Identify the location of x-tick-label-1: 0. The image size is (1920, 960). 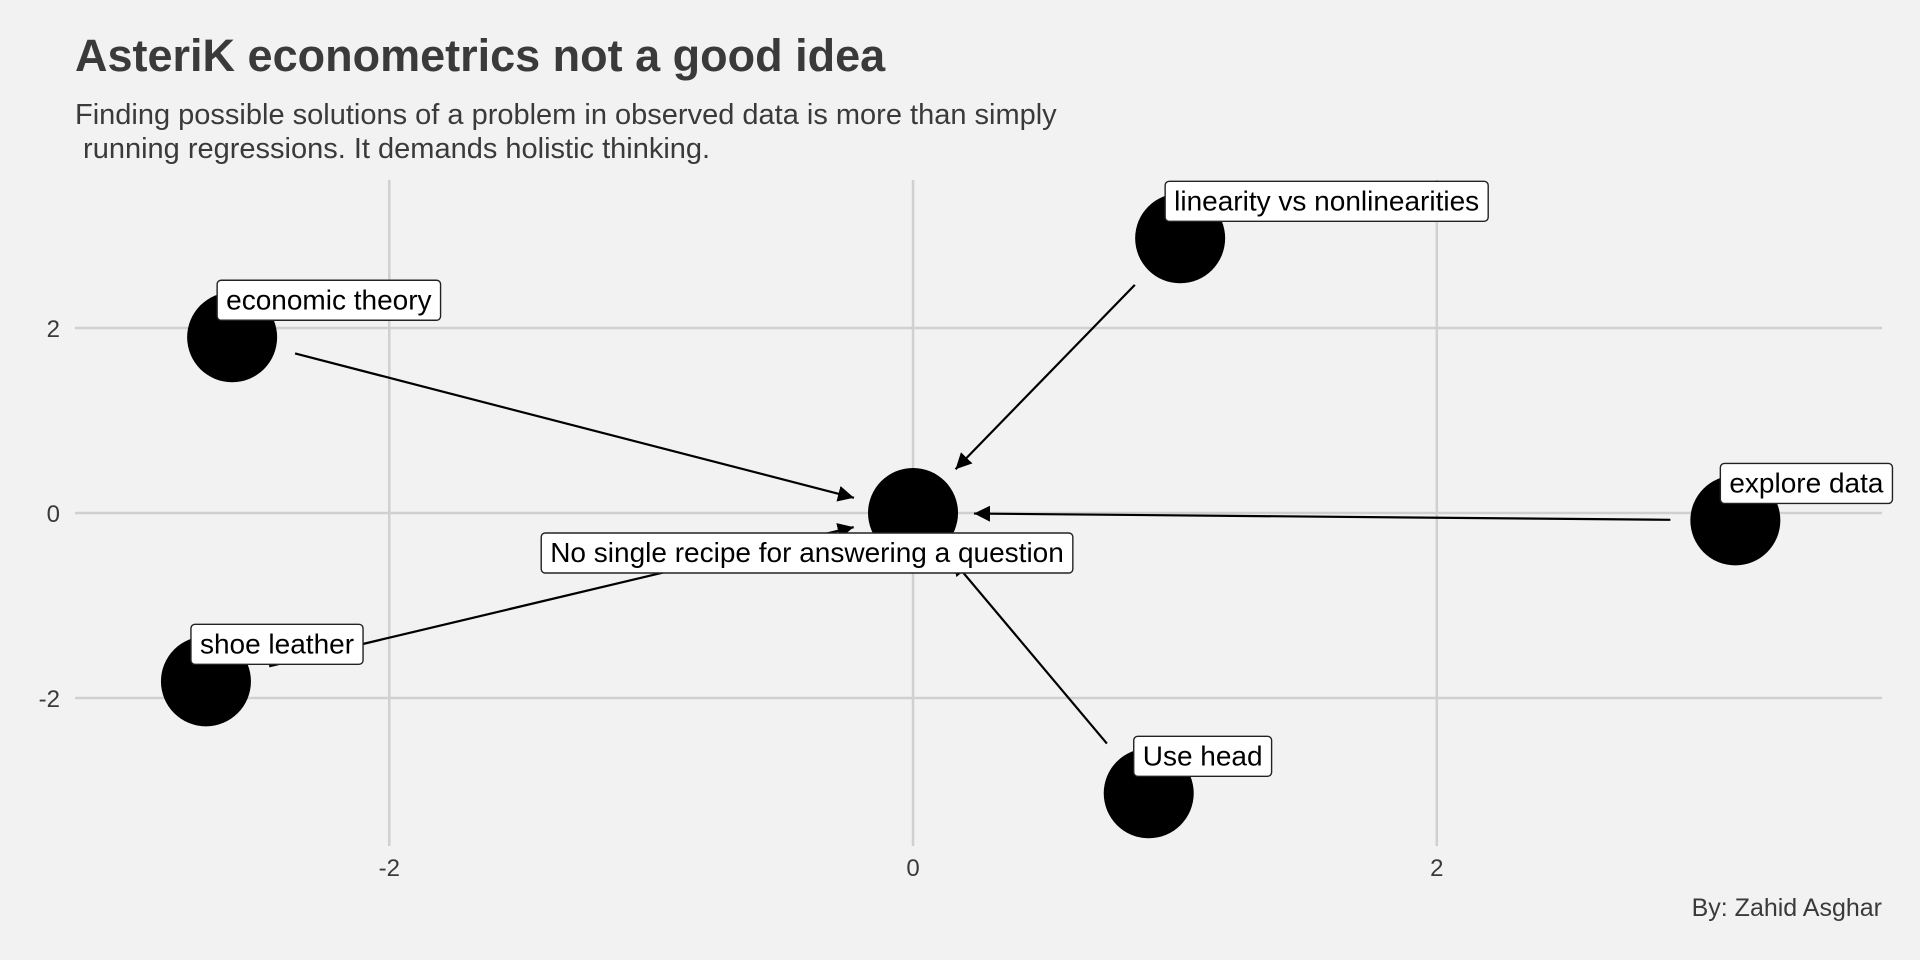
(912, 868).